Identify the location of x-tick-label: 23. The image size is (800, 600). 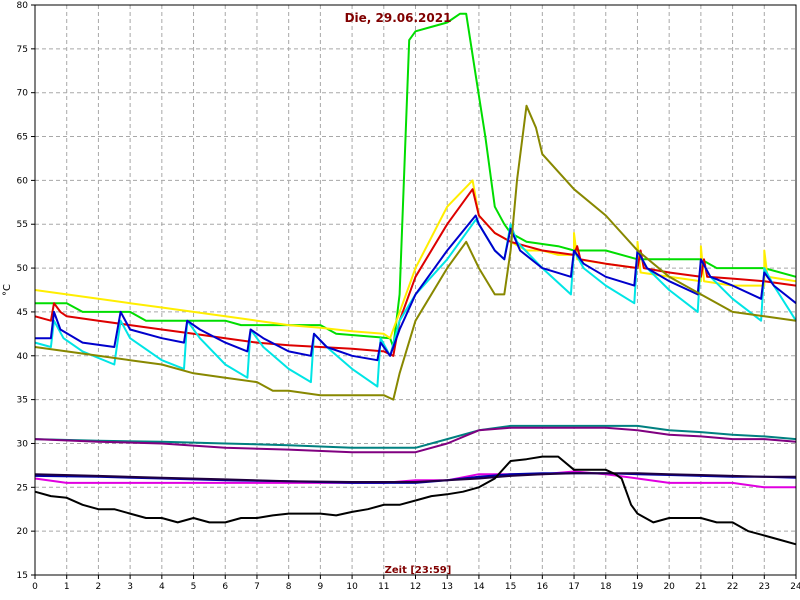
(764, 587).